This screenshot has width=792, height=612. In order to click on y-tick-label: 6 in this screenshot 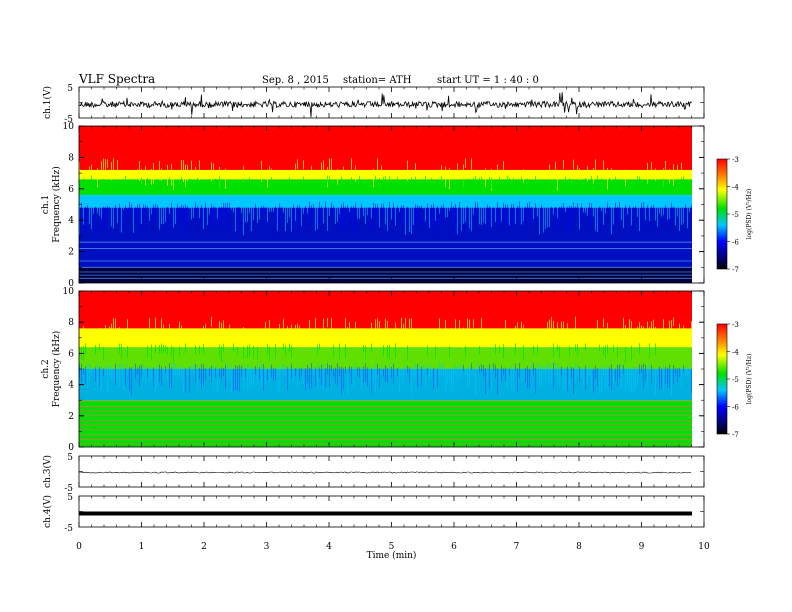, I will do `click(71, 354)`.